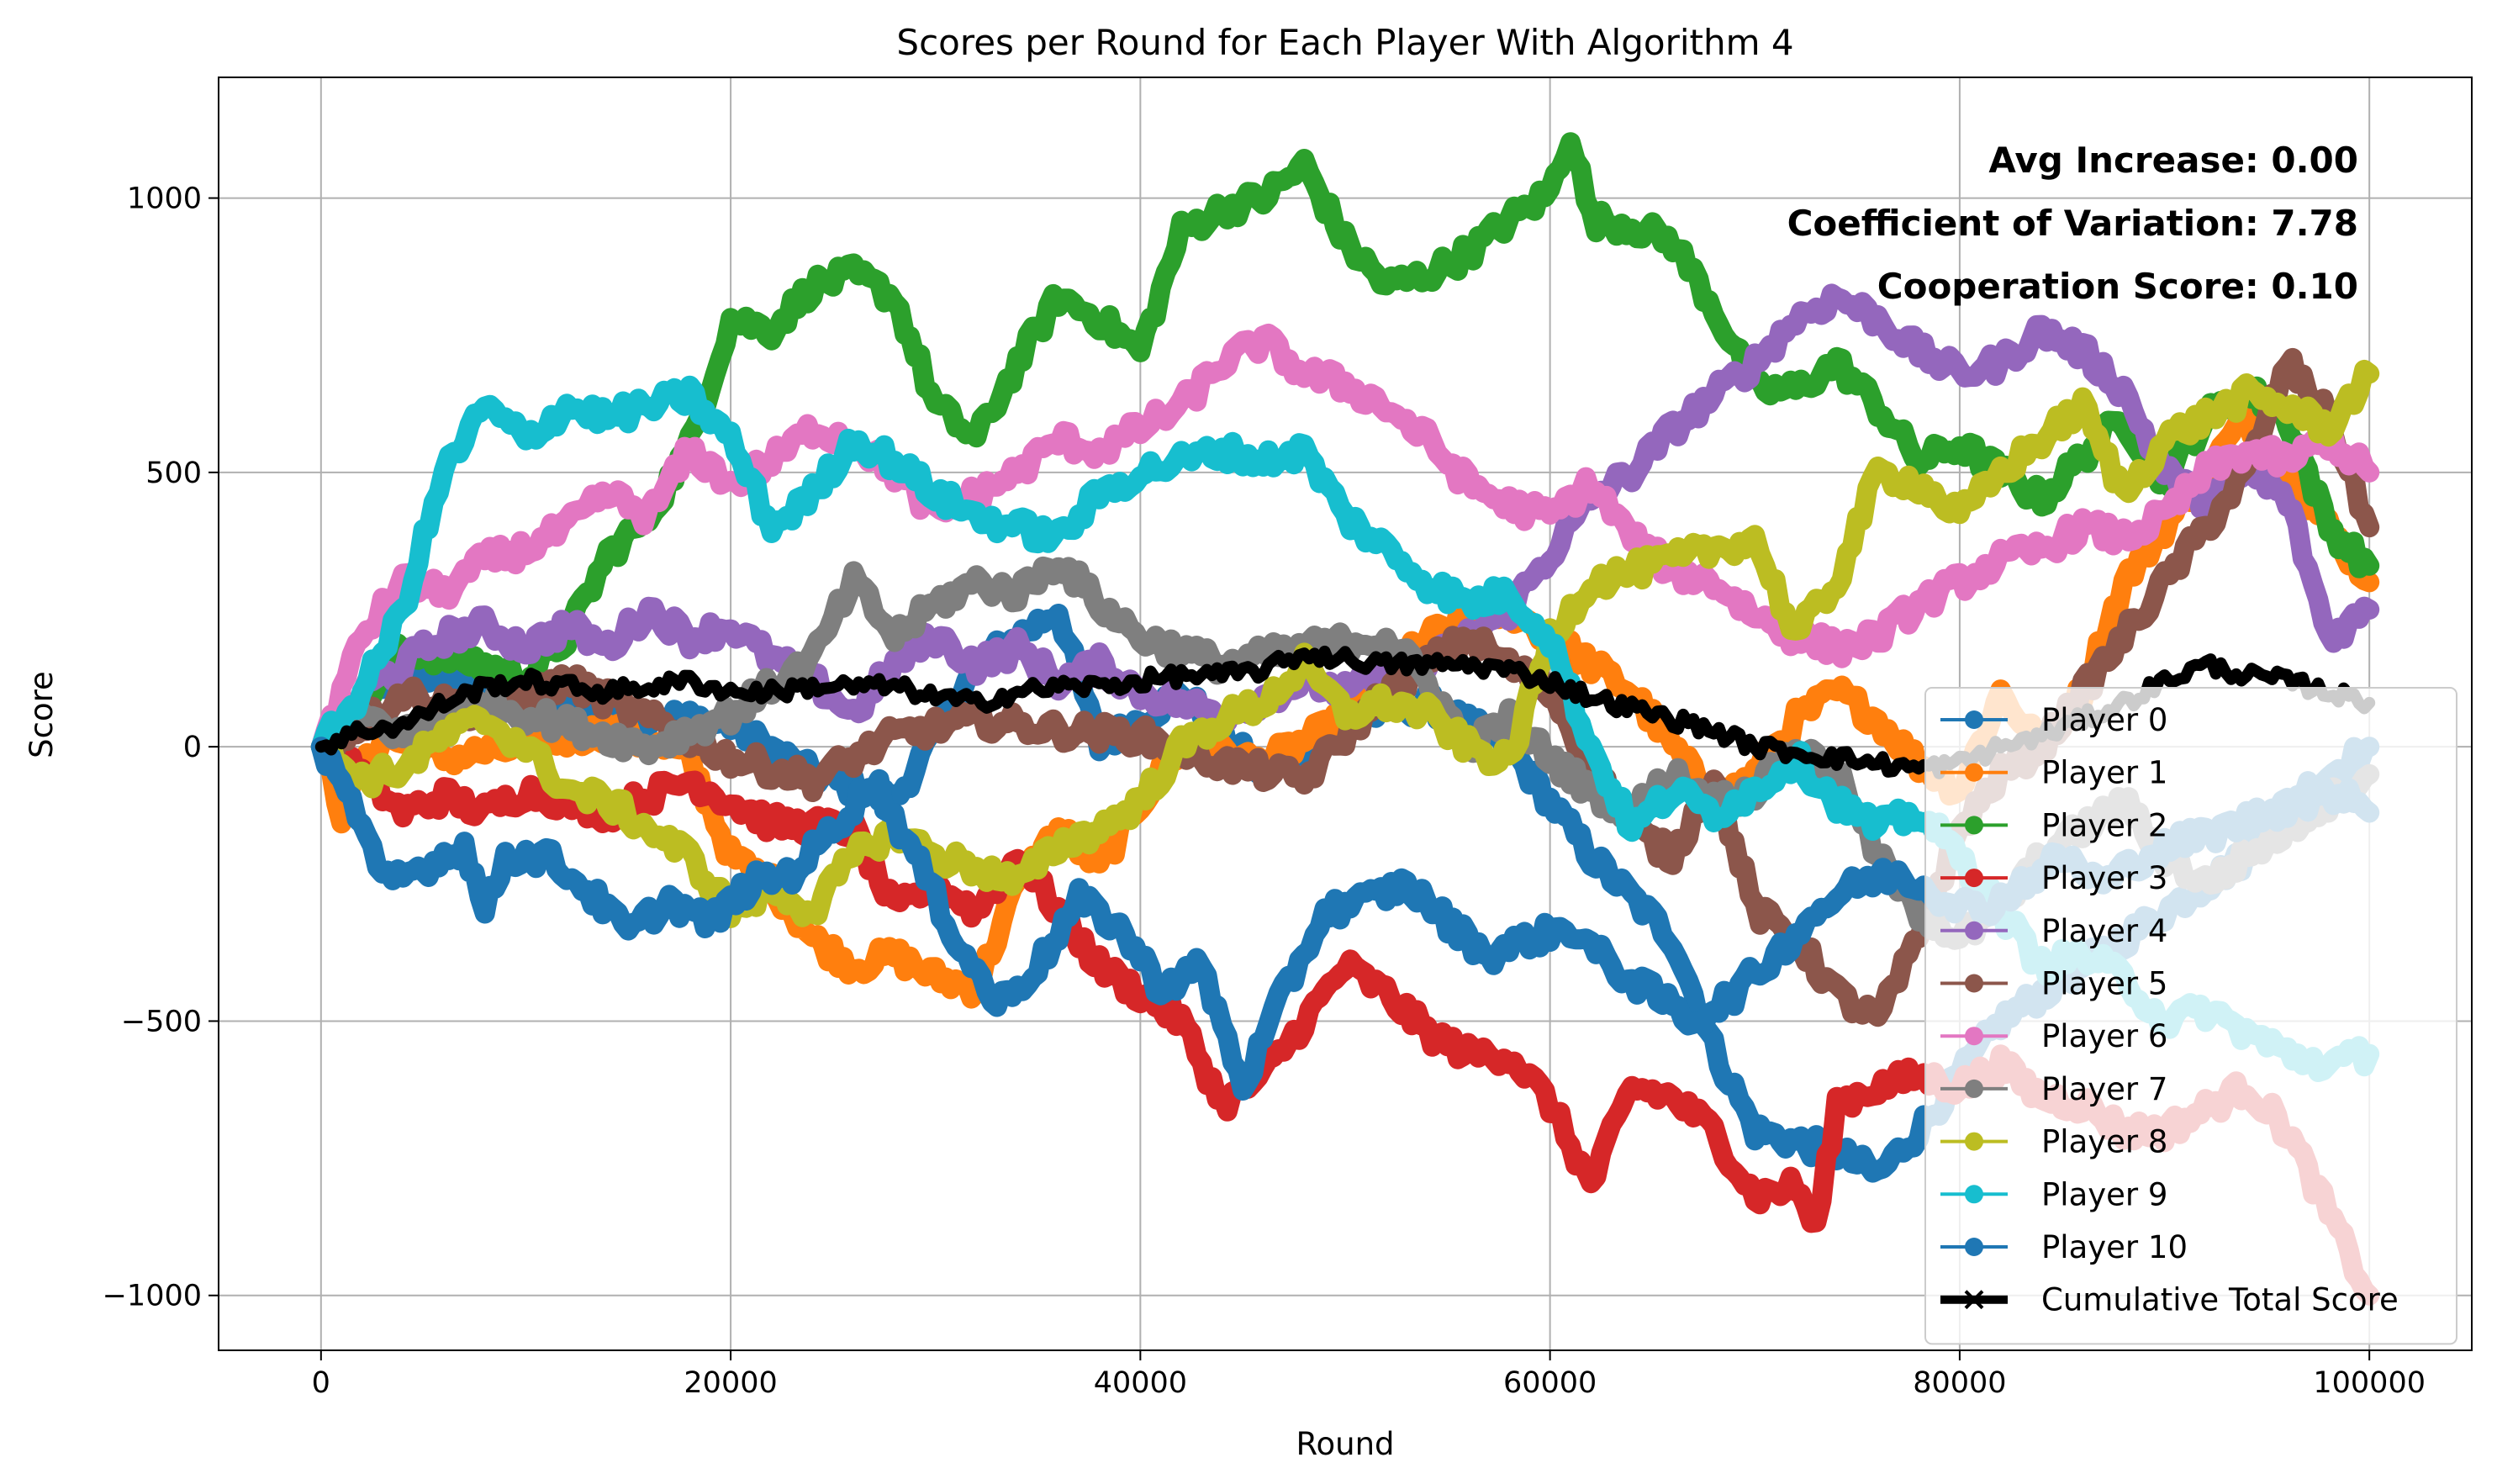 This screenshot has width=2497, height=1484. What do you see at coordinates (192, 747) in the screenshot?
I see `y-tick-label: 0` at bounding box center [192, 747].